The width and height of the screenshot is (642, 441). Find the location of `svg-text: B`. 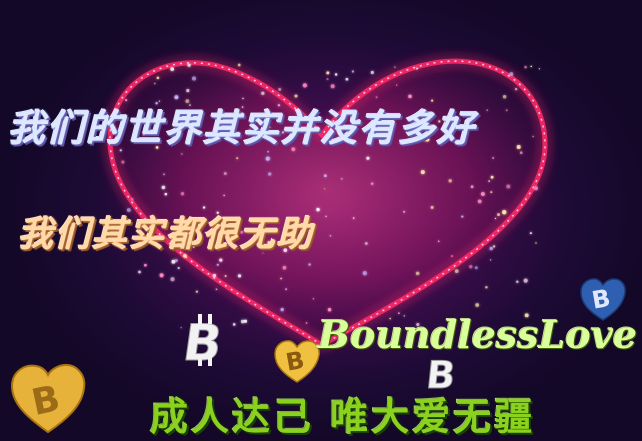

svg-text: B is located at coordinates (205, 340).